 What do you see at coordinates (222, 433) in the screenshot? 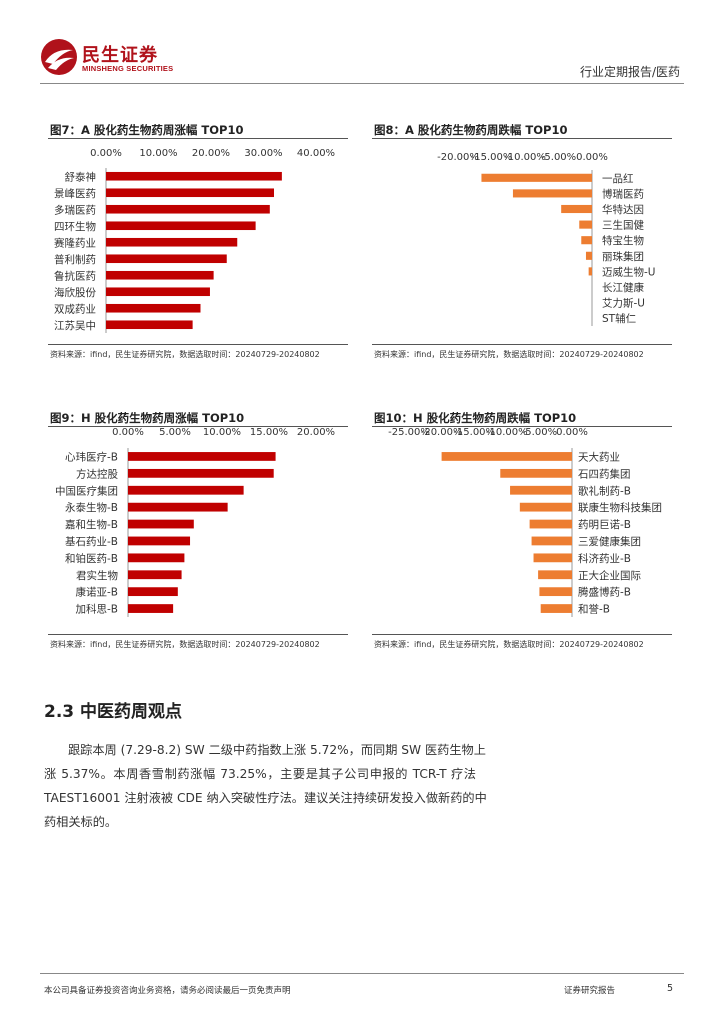
I see `x-tick-label: 10.00%` at bounding box center [222, 433].